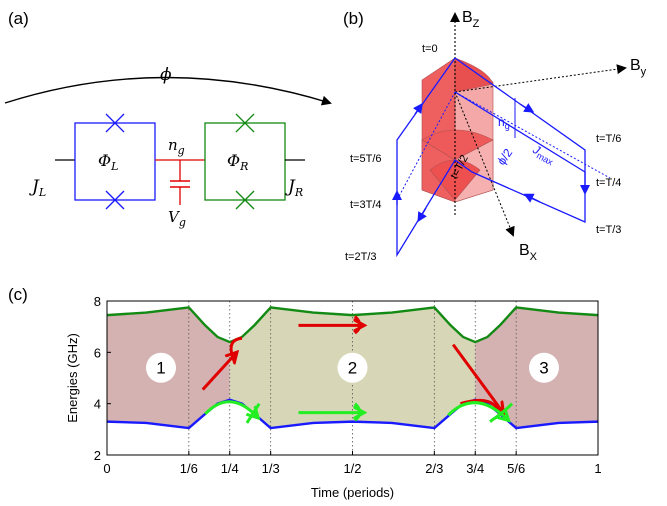  I want to click on x-tick-label: 1/4, so click(230, 468).